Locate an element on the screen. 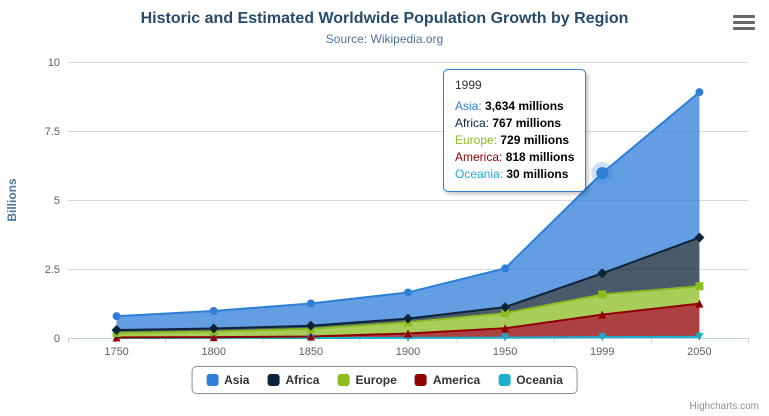 The height and width of the screenshot is (416, 769). svg-text: 10 is located at coordinates (54, 63).